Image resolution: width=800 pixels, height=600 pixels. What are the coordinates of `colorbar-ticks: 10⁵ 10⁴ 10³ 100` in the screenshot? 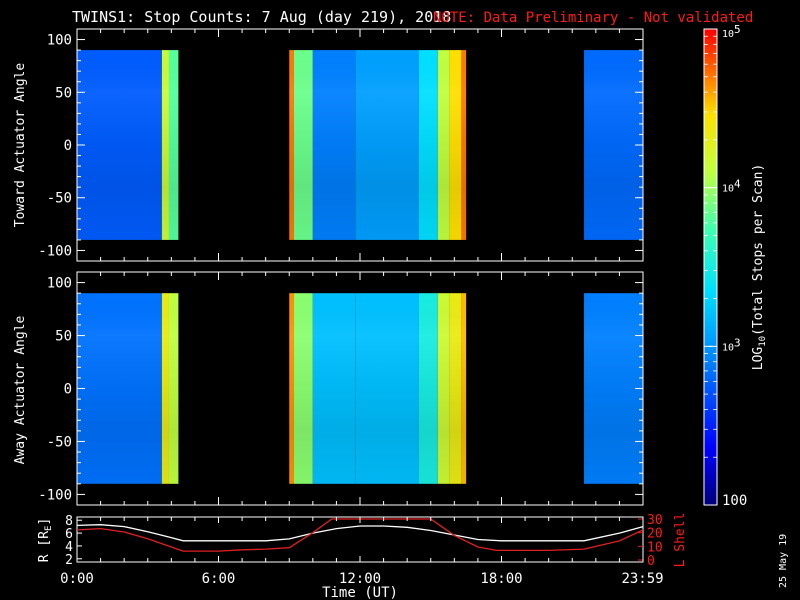 It's located at (725, 266).